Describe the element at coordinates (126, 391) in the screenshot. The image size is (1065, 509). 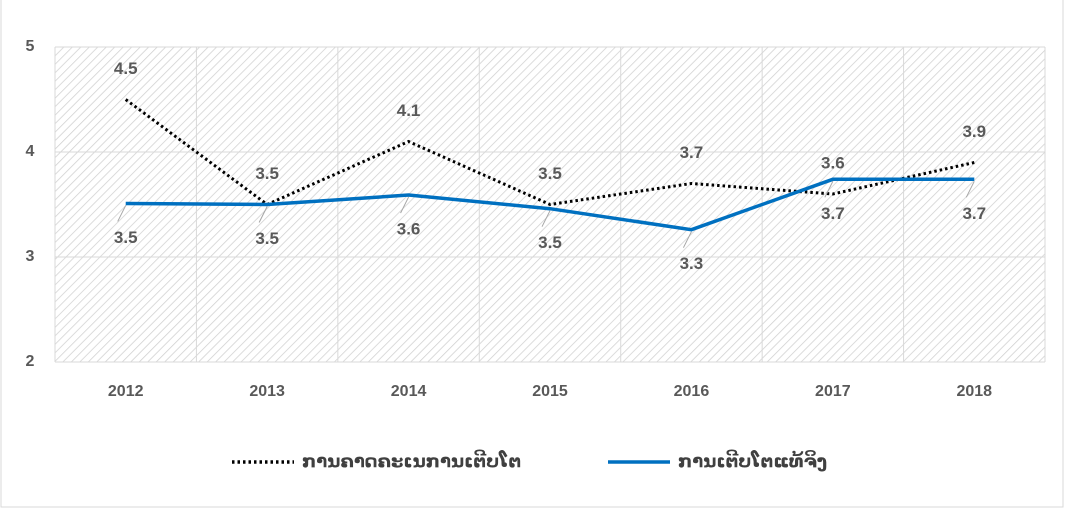
I see `x-tick-label: 2012` at that location.